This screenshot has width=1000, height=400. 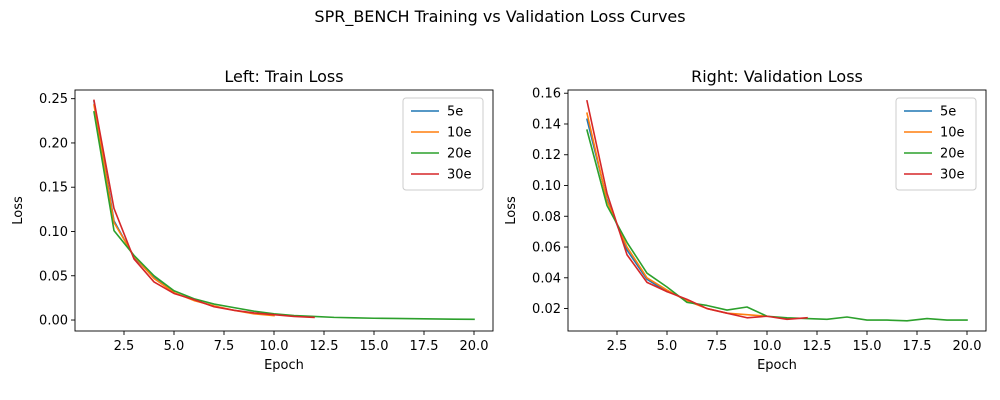 I want to click on validation-loss-legend: 5e 10e 20e 30e, so click(x=936, y=144).